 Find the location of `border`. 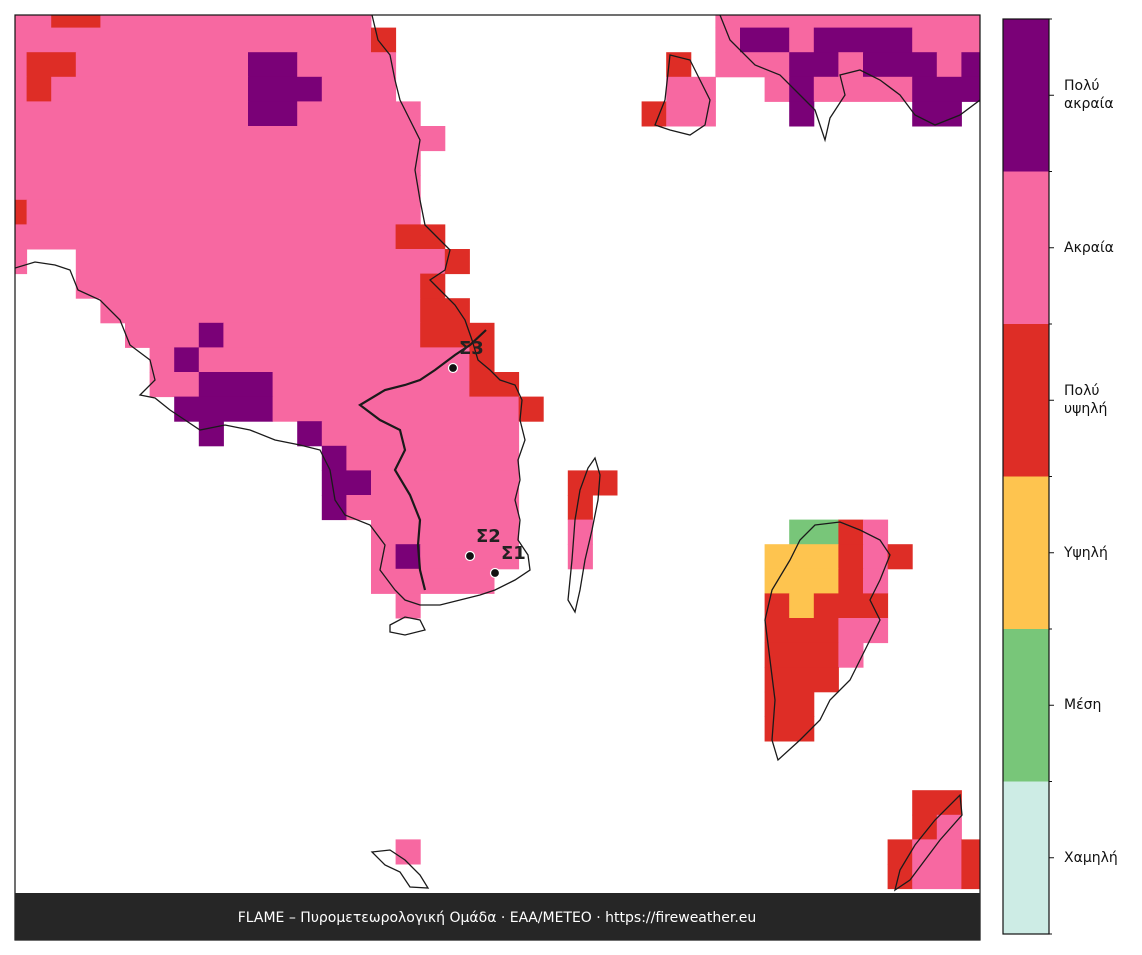

border is located at coordinates (422, 460).